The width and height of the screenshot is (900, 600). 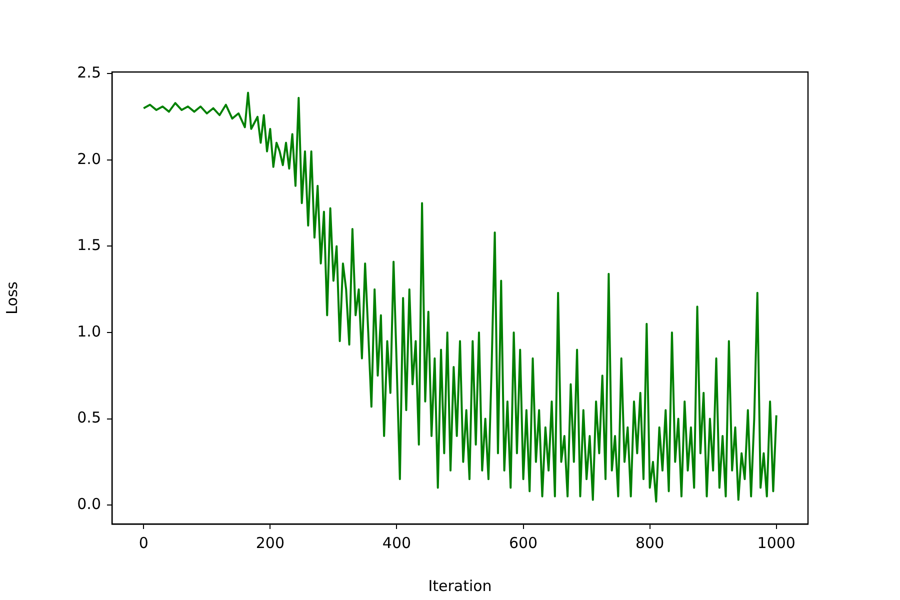 What do you see at coordinates (89, 503) in the screenshot?
I see `y-tick-label: 0.0` at bounding box center [89, 503].